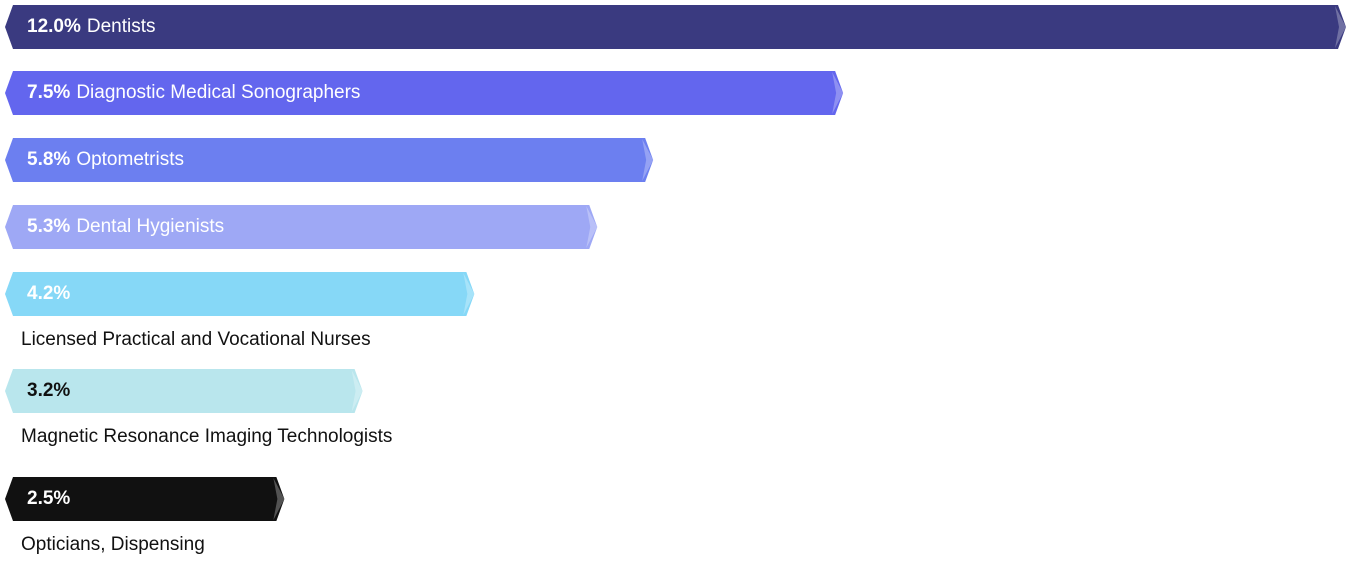  Describe the element at coordinates (121, 26) in the screenshot. I see `bar-category-label: Dentists` at that location.